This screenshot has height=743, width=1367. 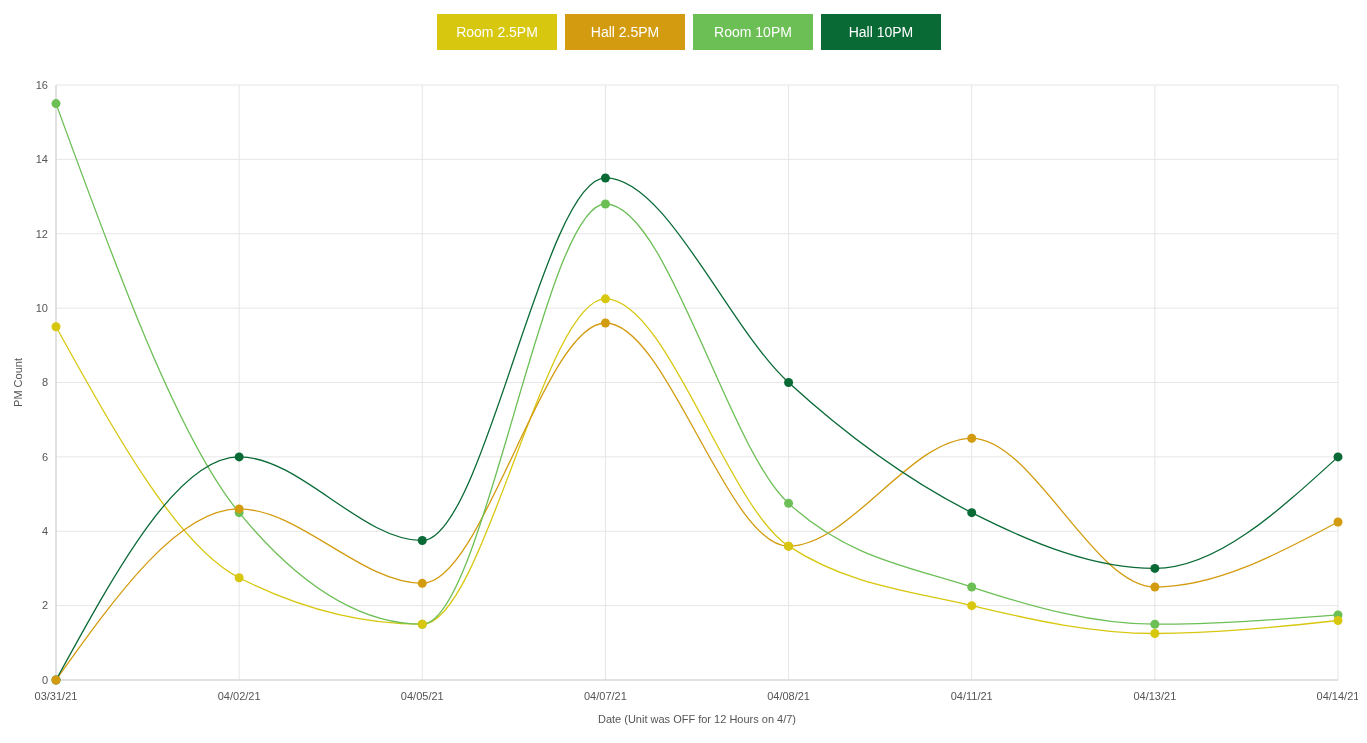 What do you see at coordinates (971, 696) in the screenshot?
I see `x-tick-label: 04/11/21` at bounding box center [971, 696].